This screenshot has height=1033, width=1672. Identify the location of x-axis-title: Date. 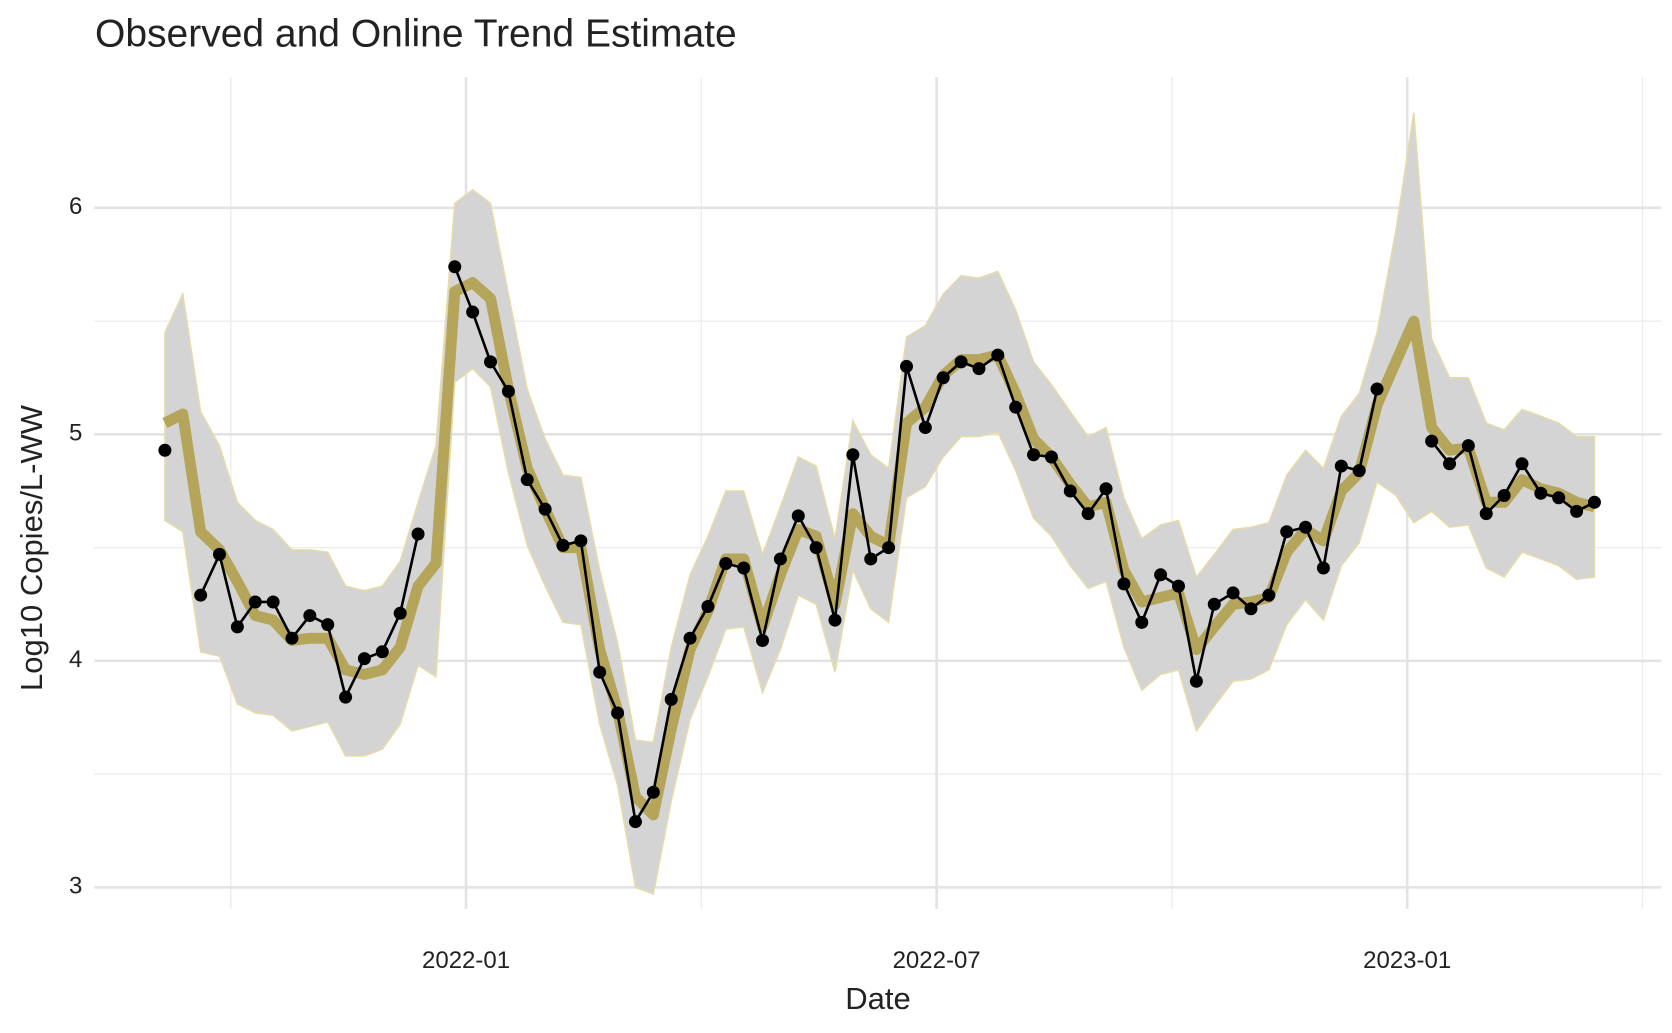
(877, 998).